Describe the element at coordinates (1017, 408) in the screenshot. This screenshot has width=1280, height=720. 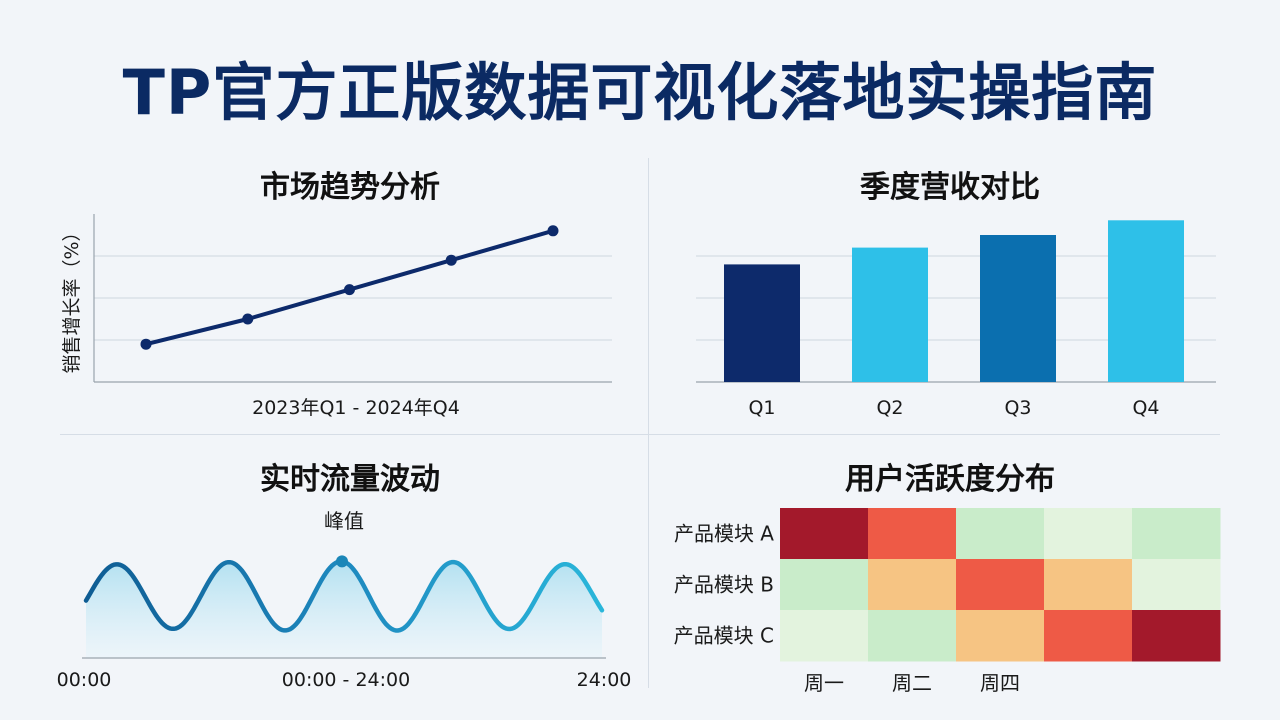
I see `tick-label: Q3` at that location.